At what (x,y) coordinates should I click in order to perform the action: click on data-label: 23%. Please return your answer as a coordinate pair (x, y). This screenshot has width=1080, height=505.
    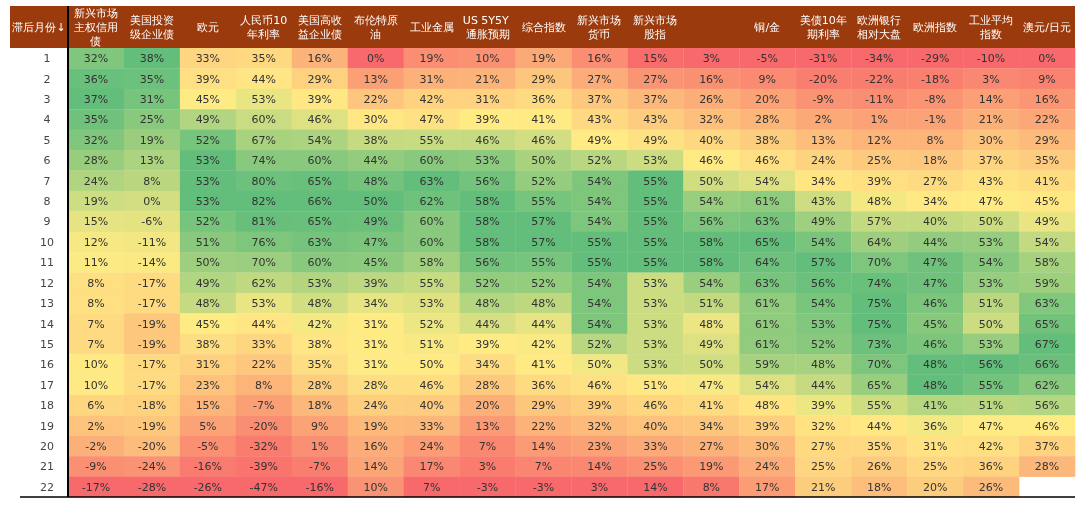
    Looking at the image, I should click on (599, 446).